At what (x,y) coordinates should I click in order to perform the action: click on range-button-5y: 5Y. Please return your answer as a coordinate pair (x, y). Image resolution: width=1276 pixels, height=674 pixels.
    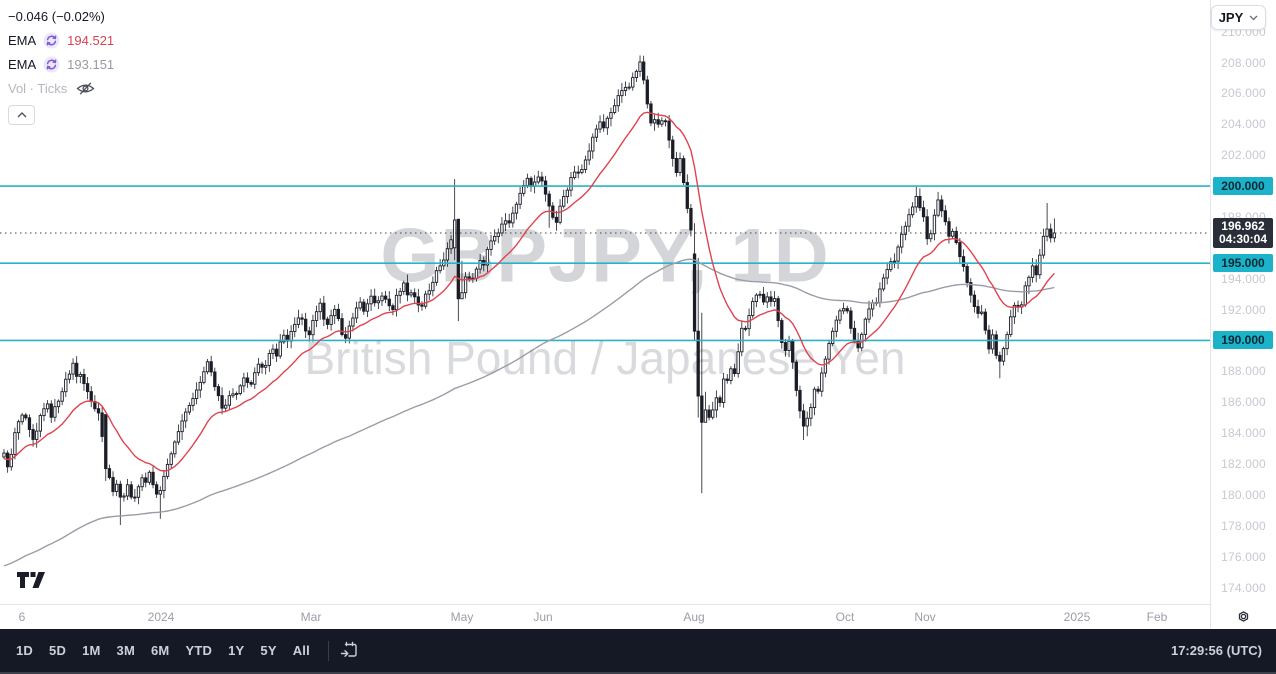
    Looking at the image, I should click on (268, 650).